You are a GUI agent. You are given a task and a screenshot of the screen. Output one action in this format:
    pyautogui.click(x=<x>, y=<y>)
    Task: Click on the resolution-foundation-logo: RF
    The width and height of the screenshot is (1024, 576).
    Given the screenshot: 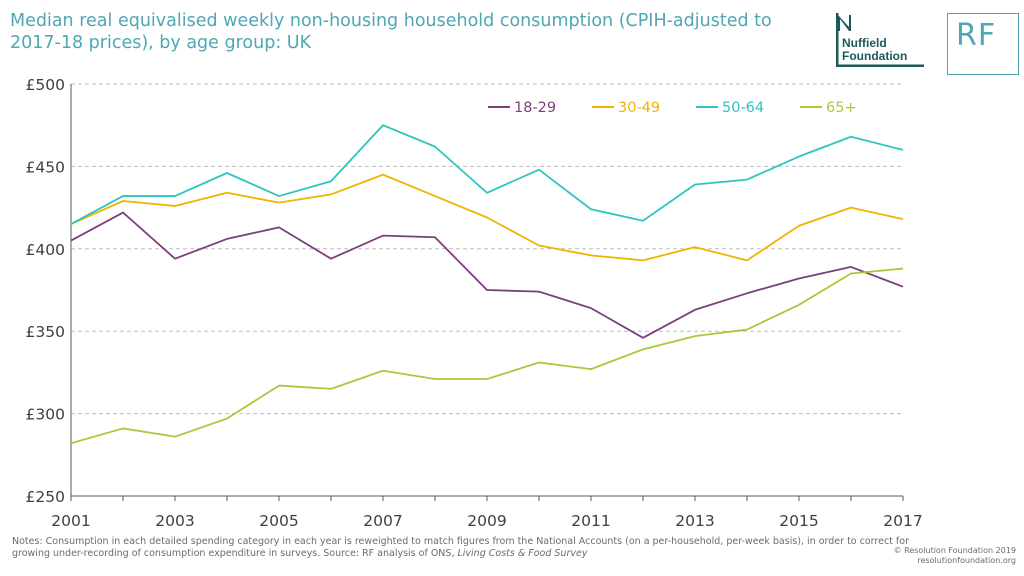 What is the action you would take?
    pyautogui.click(x=983, y=44)
    